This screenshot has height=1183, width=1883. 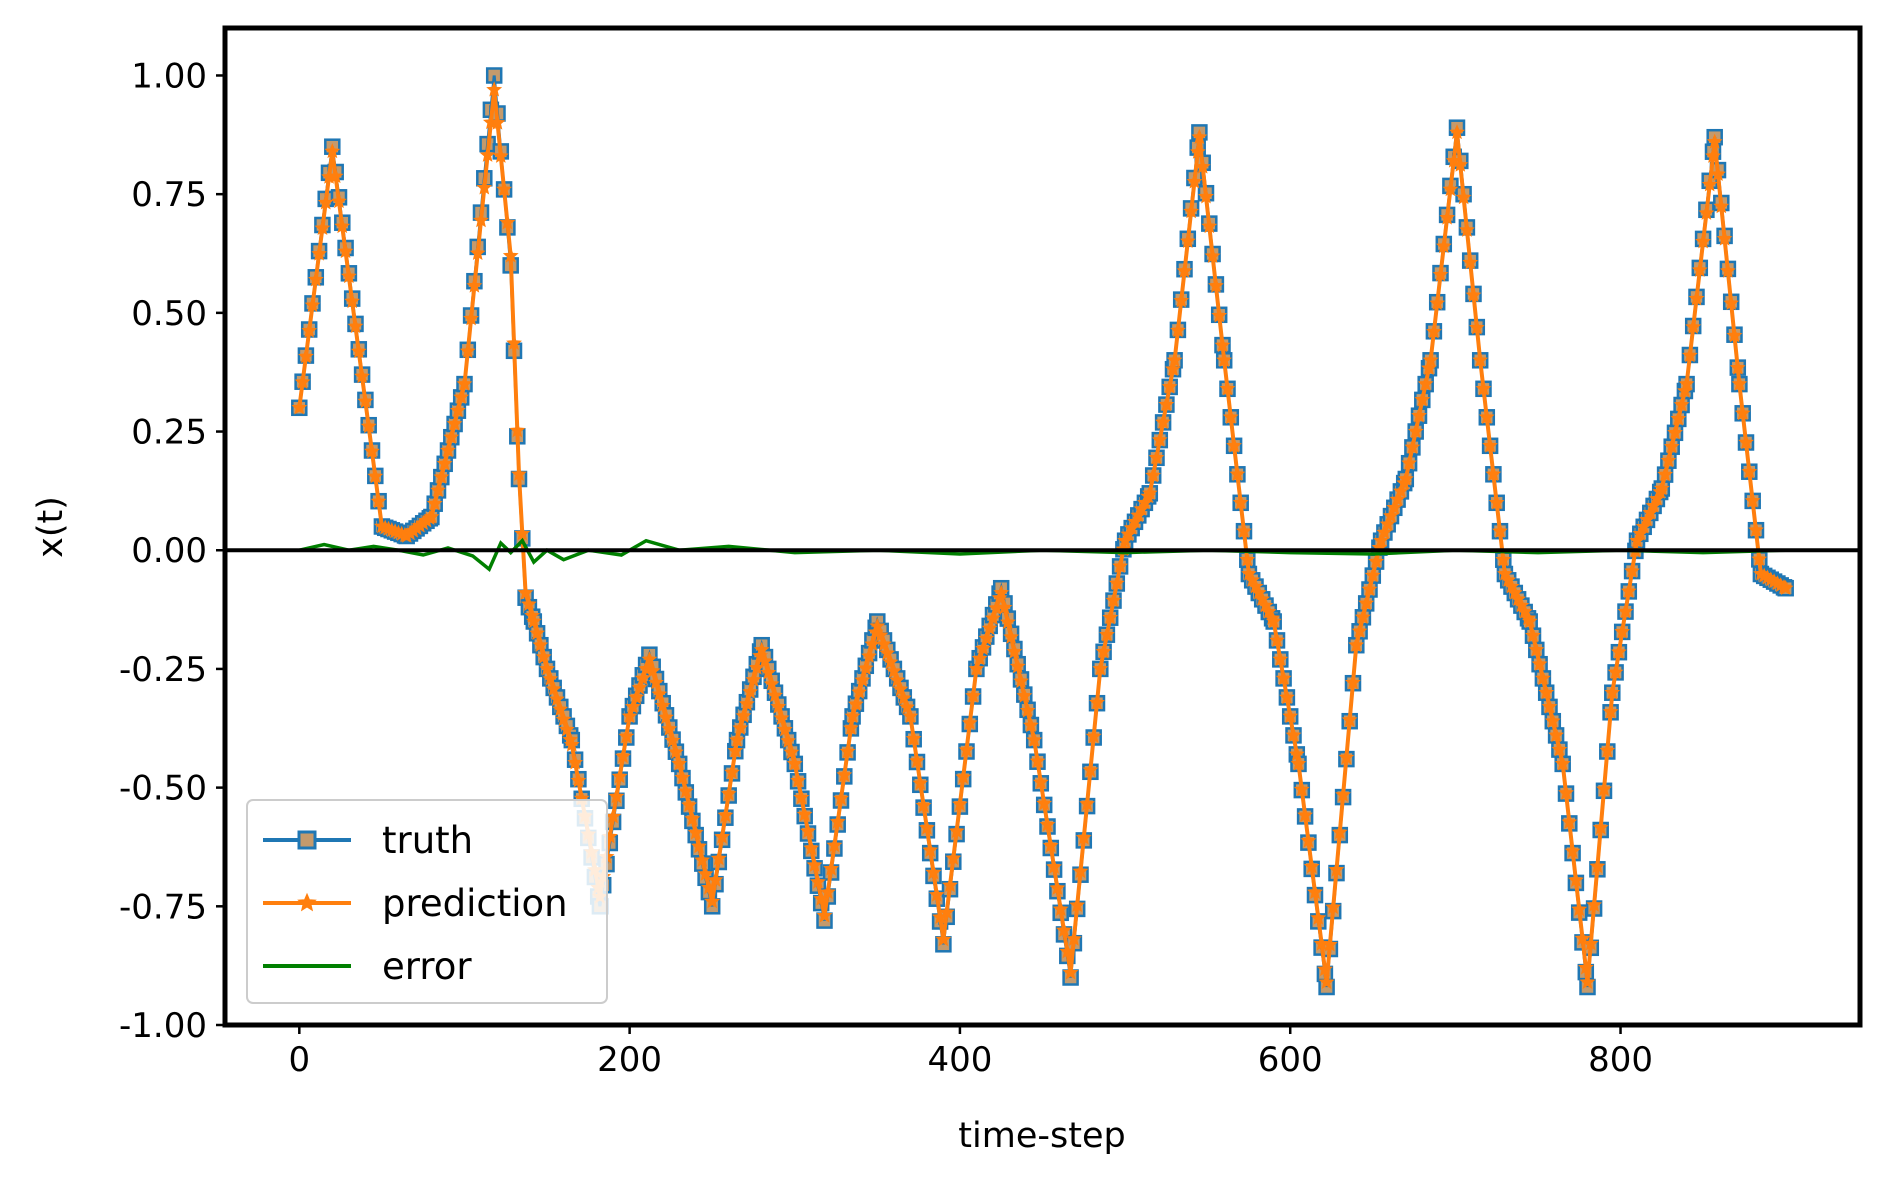 I want to click on x-axis-ticks: 0 200 400 600 800, so click(x=970, y=1052).